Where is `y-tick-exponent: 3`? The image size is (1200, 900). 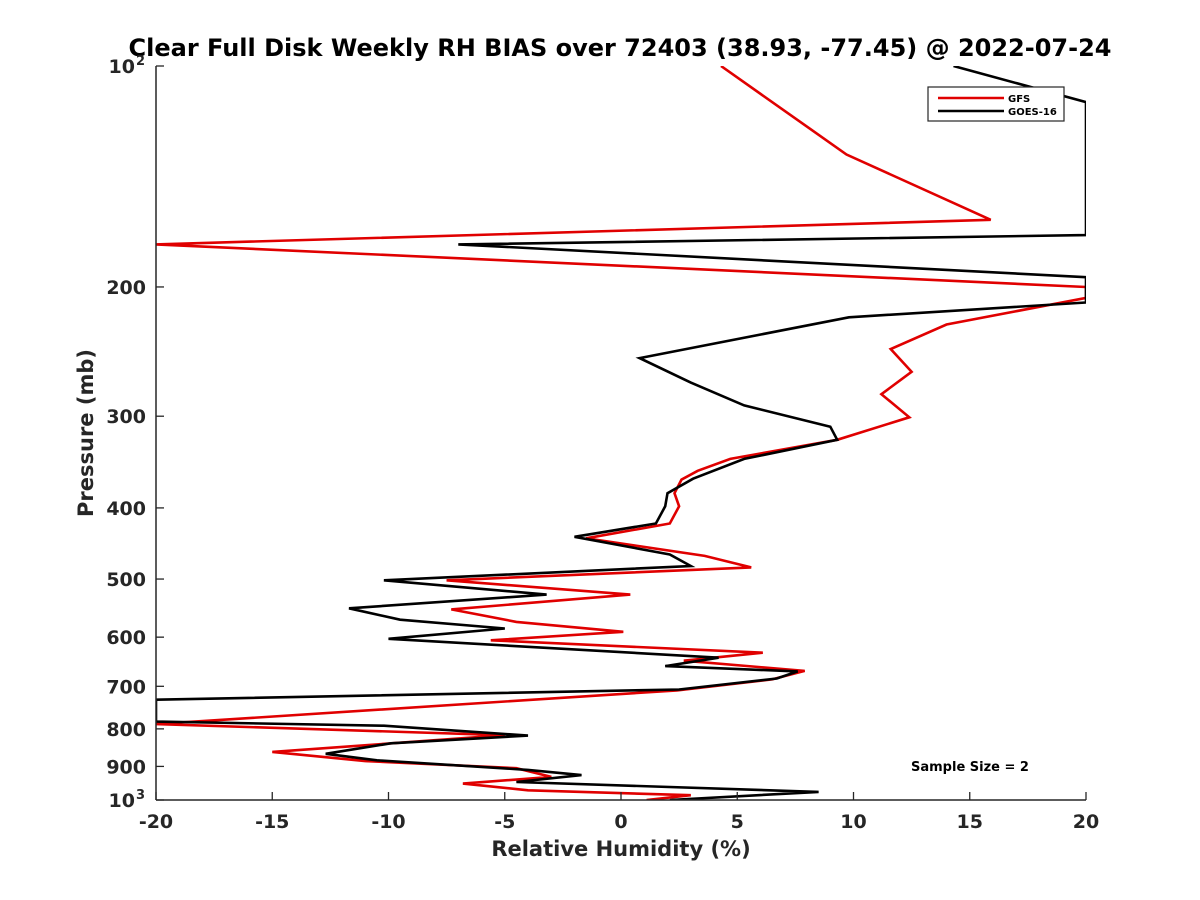
y-tick-exponent: 3 is located at coordinates (140, 795).